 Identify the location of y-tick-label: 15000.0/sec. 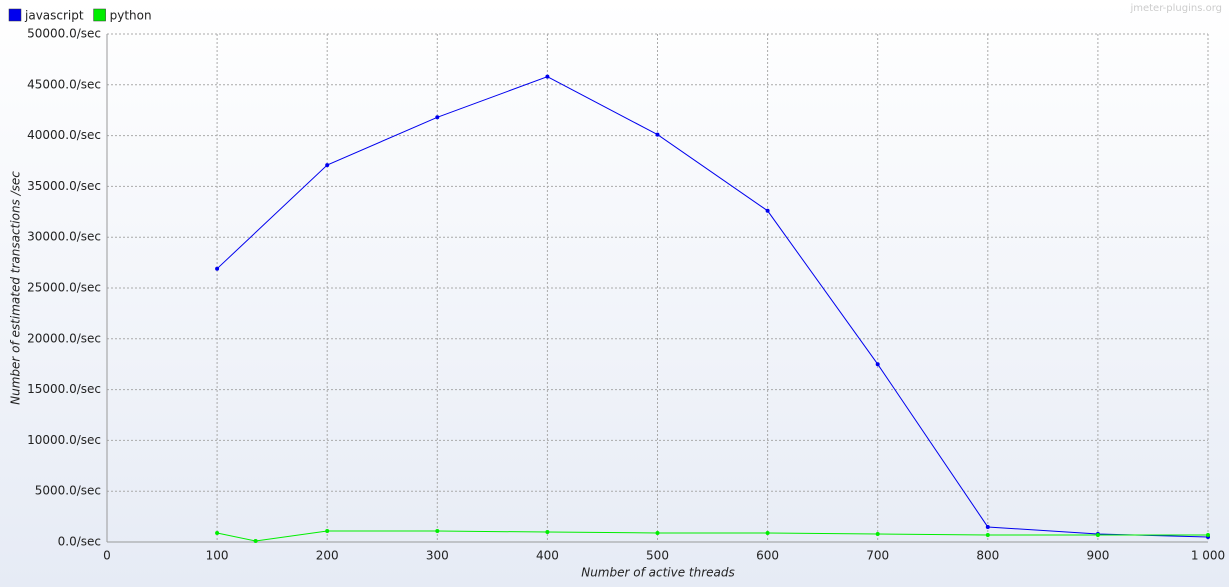
(64, 389).